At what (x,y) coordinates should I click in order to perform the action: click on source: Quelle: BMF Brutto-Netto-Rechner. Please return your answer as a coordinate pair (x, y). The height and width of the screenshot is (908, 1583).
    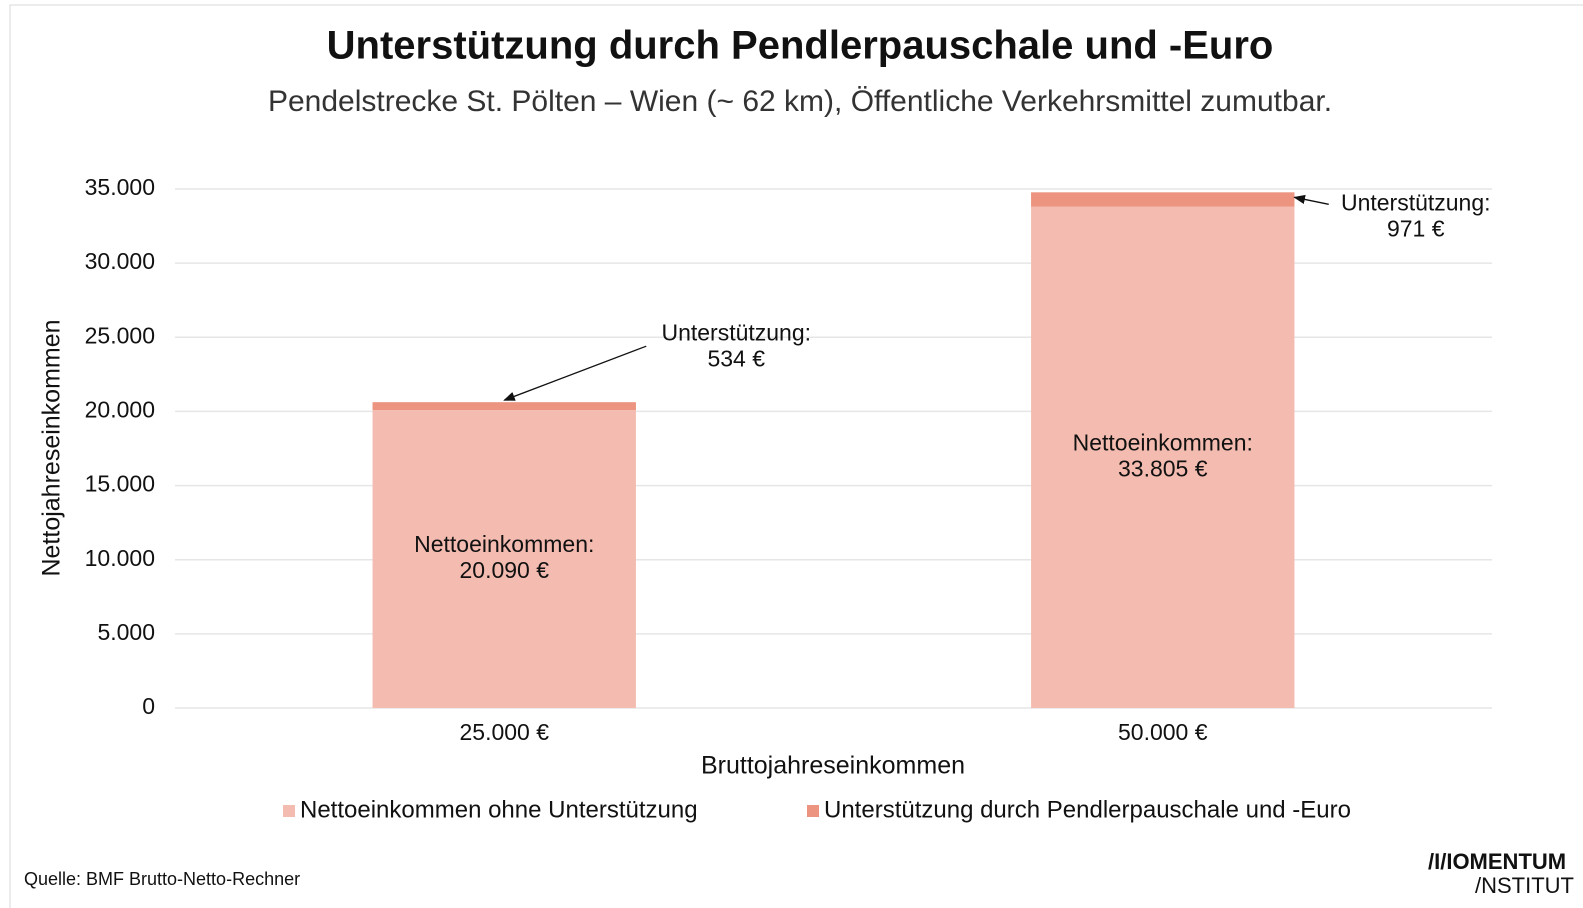
    Looking at the image, I should click on (162, 879).